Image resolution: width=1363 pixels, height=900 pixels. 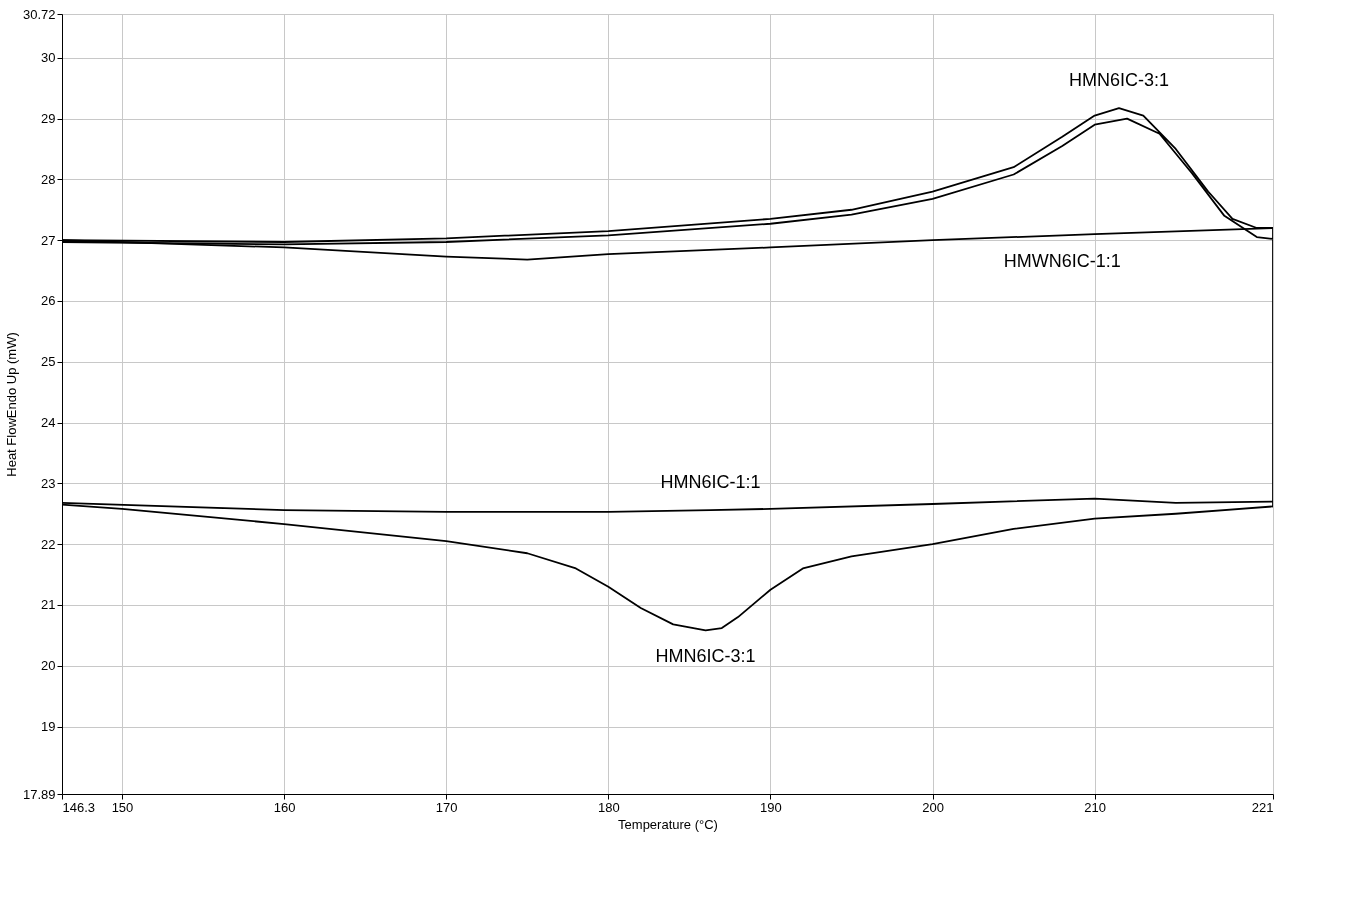 I want to click on y-tick-label: 19, so click(x=48, y=727).